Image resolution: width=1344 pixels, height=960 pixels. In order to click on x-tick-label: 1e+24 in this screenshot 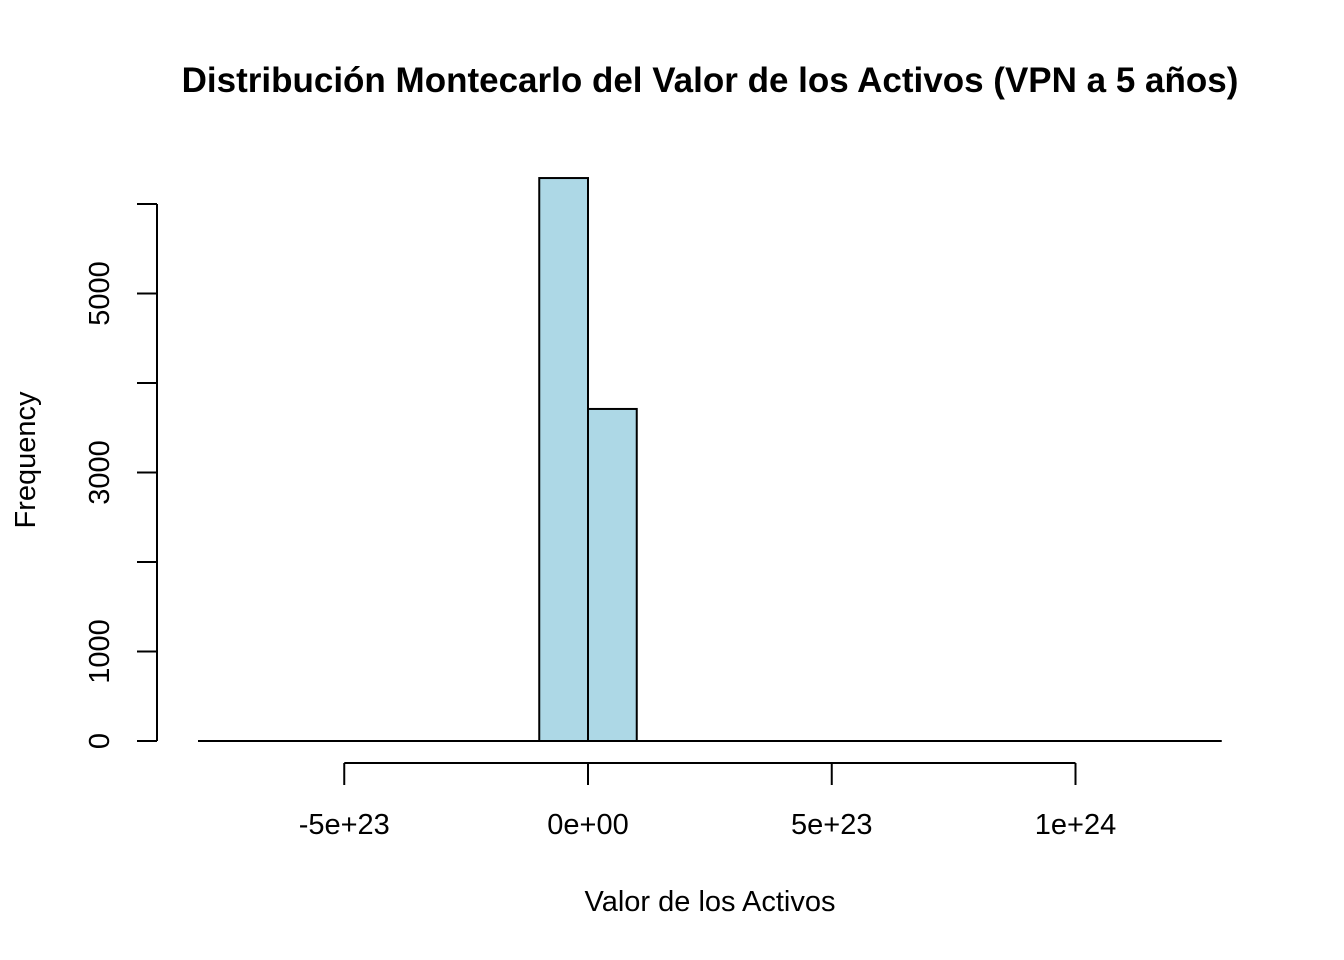, I will do `click(1075, 825)`.